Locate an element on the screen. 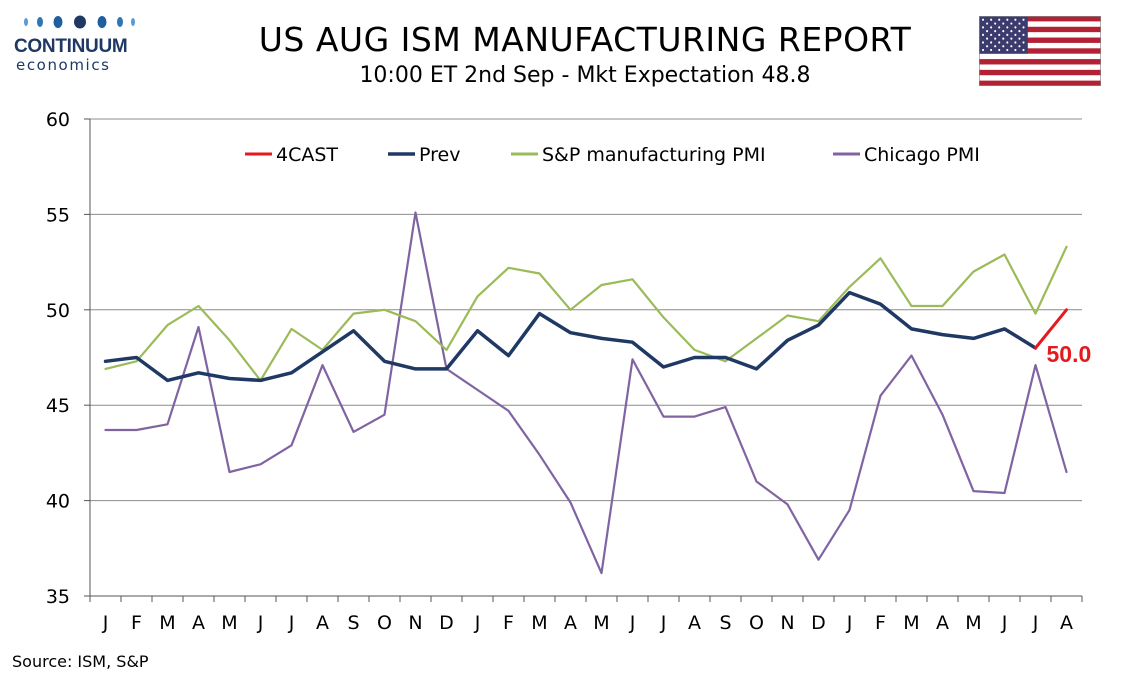  continuum-logo: CONTINUUM economics is located at coordinates (77, 46).